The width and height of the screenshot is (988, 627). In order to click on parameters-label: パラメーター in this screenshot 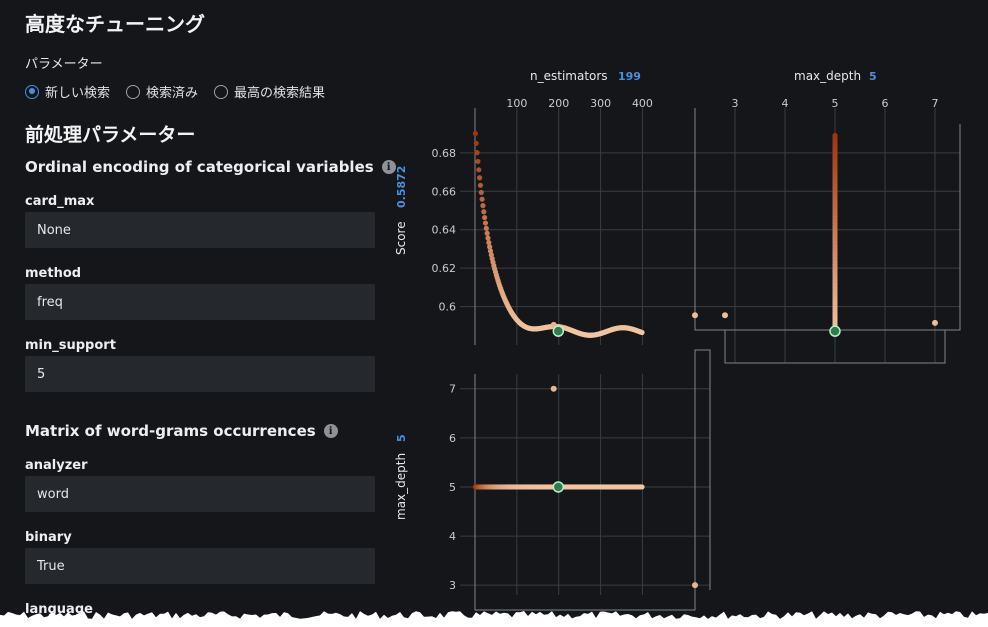, I will do `click(64, 64)`.